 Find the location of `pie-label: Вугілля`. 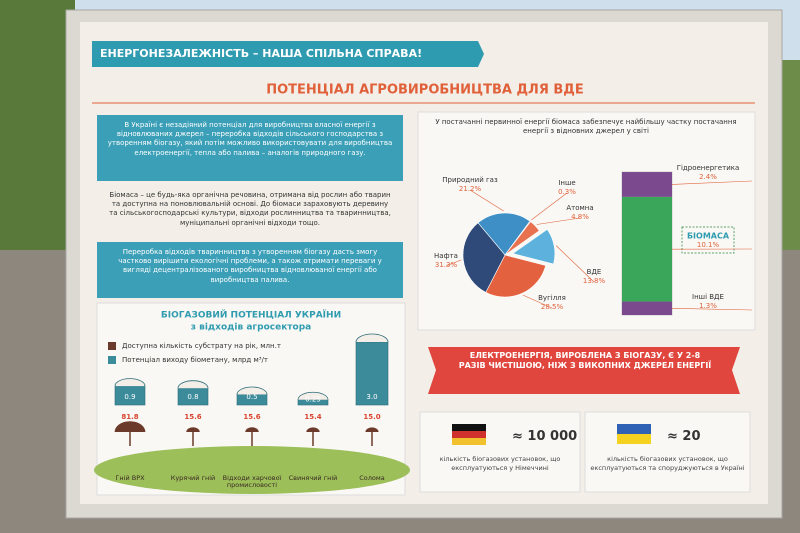

pie-label: Вугілля is located at coordinates (552, 298).